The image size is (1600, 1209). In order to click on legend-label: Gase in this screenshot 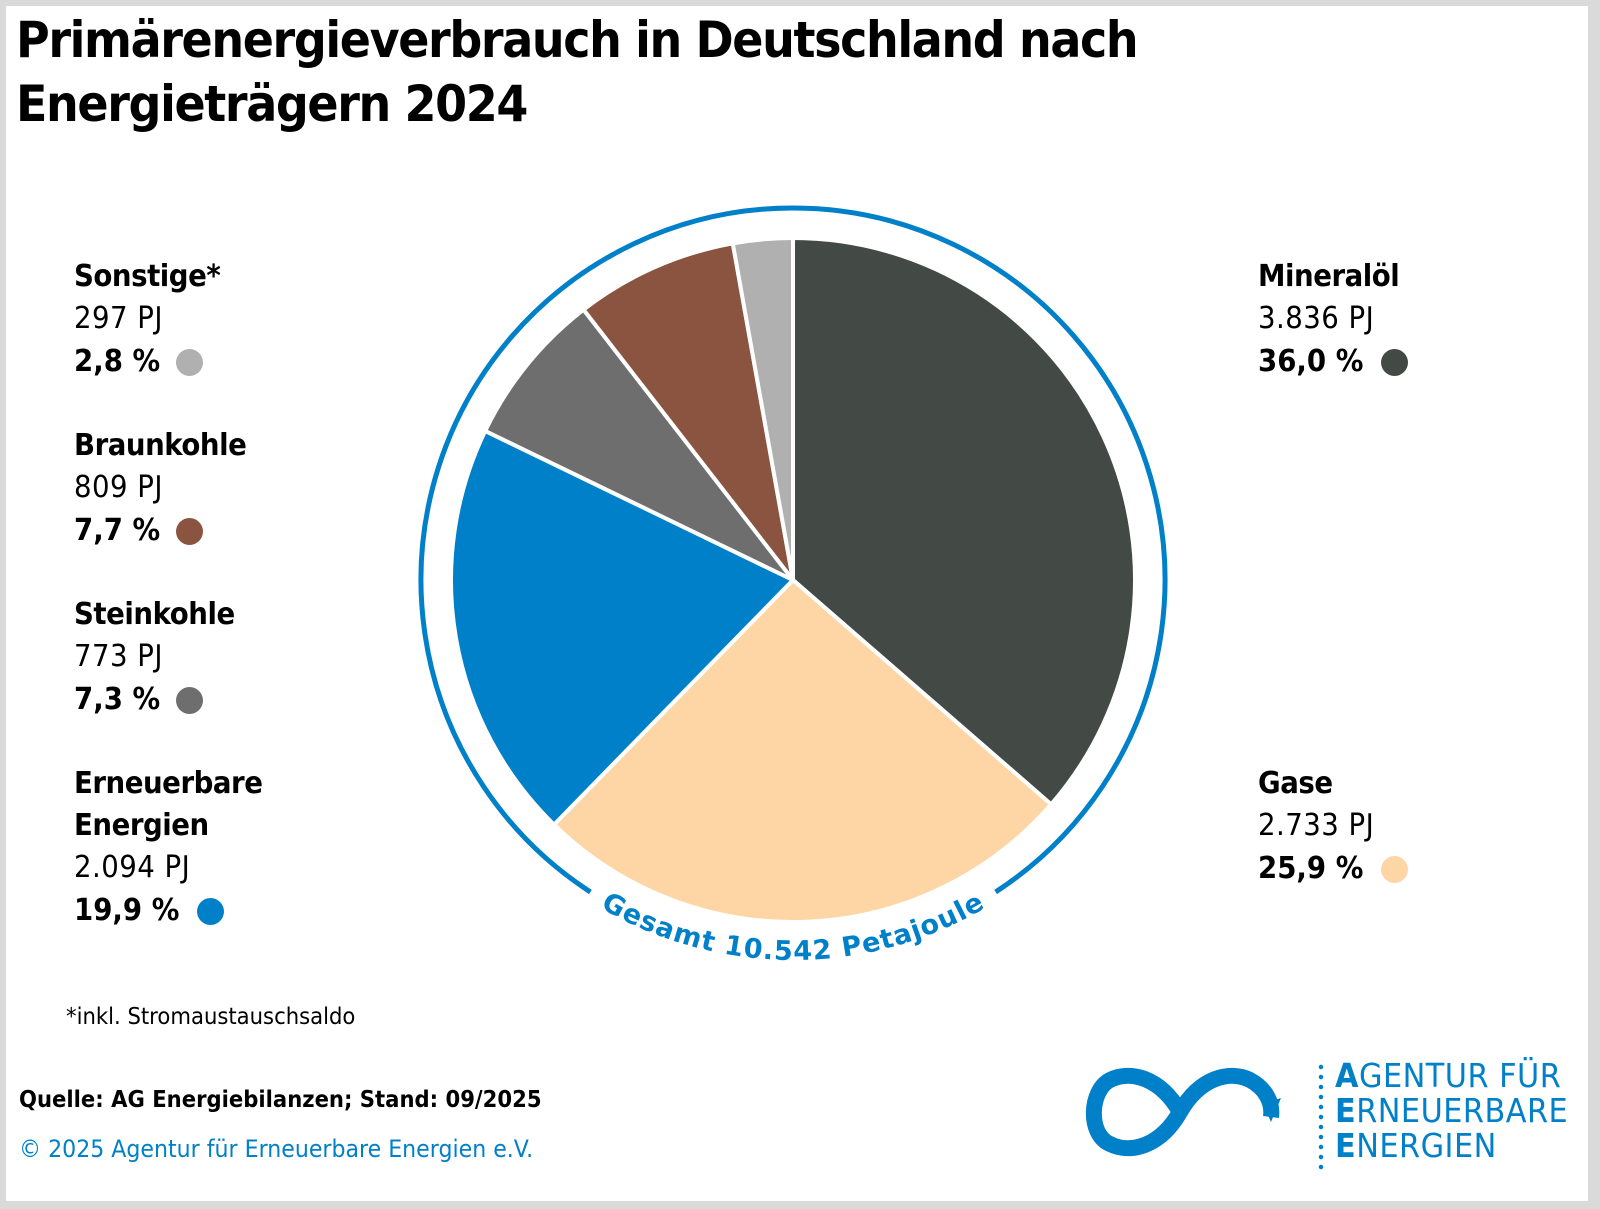, I will do `click(1295, 783)`.